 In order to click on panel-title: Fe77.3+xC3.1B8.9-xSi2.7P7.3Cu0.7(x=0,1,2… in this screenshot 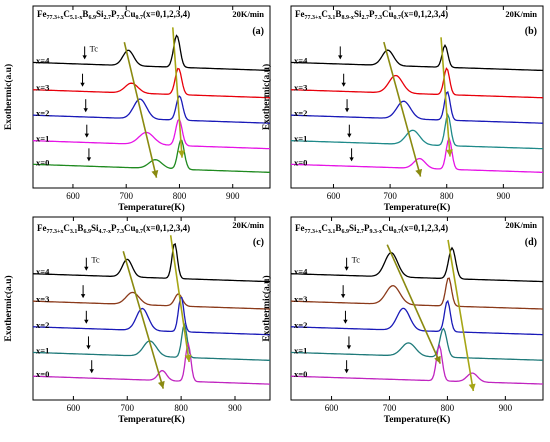, I will do `click(371, 15)`.